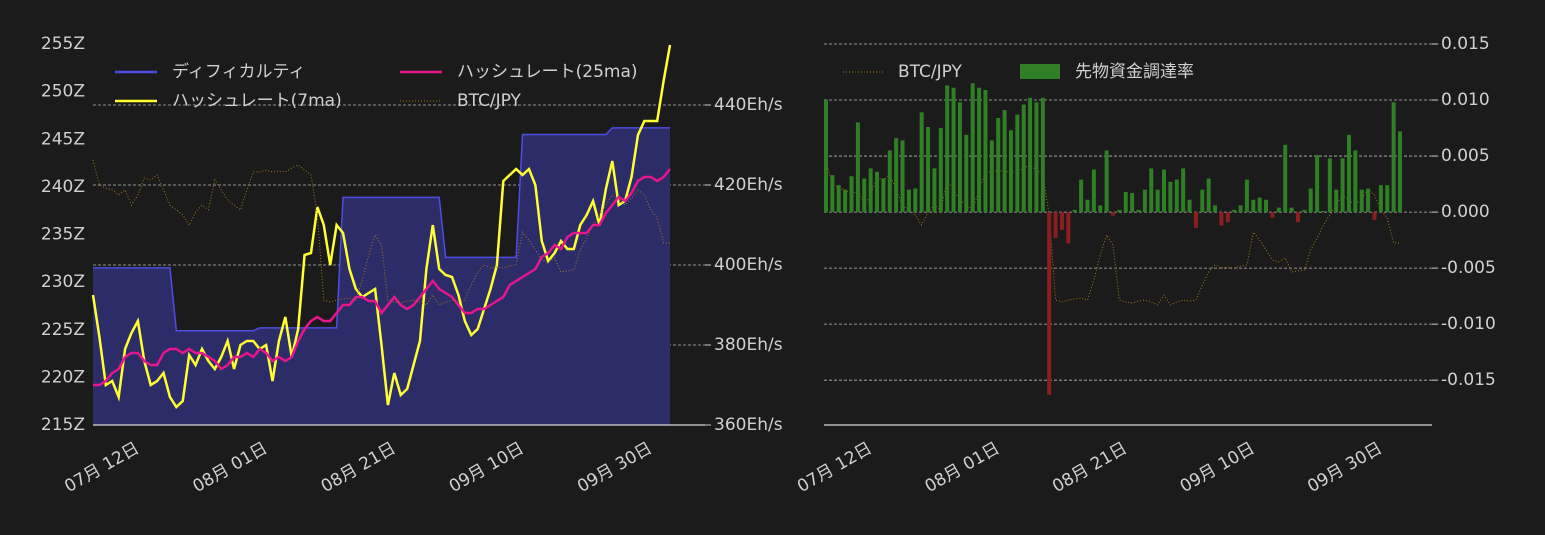  What do you see at coordinates (238, 71) in the screenshot?
I see `legend-label: ディフィカルティ` at bounding box center [238, 71].